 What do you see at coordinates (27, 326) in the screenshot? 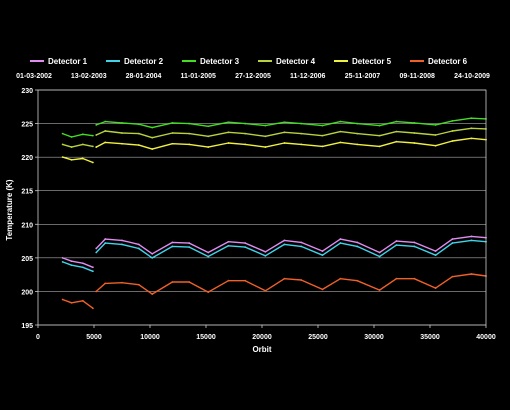
I see `y-tick-label-195: 195` at bounding box center [27, 326].